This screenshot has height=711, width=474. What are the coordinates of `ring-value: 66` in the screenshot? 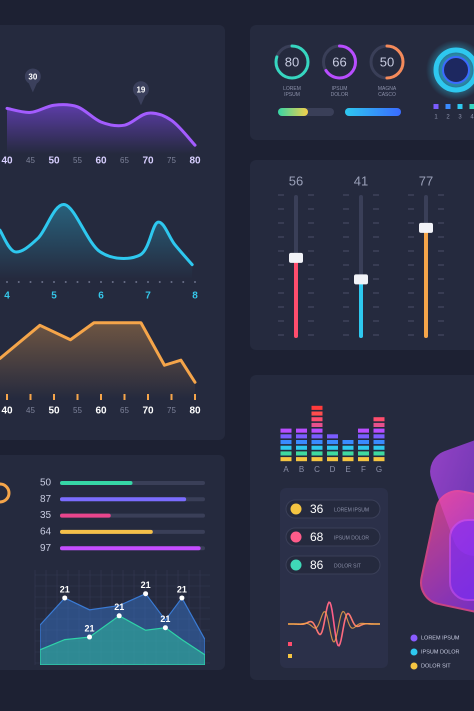 It's located at (339, 61).